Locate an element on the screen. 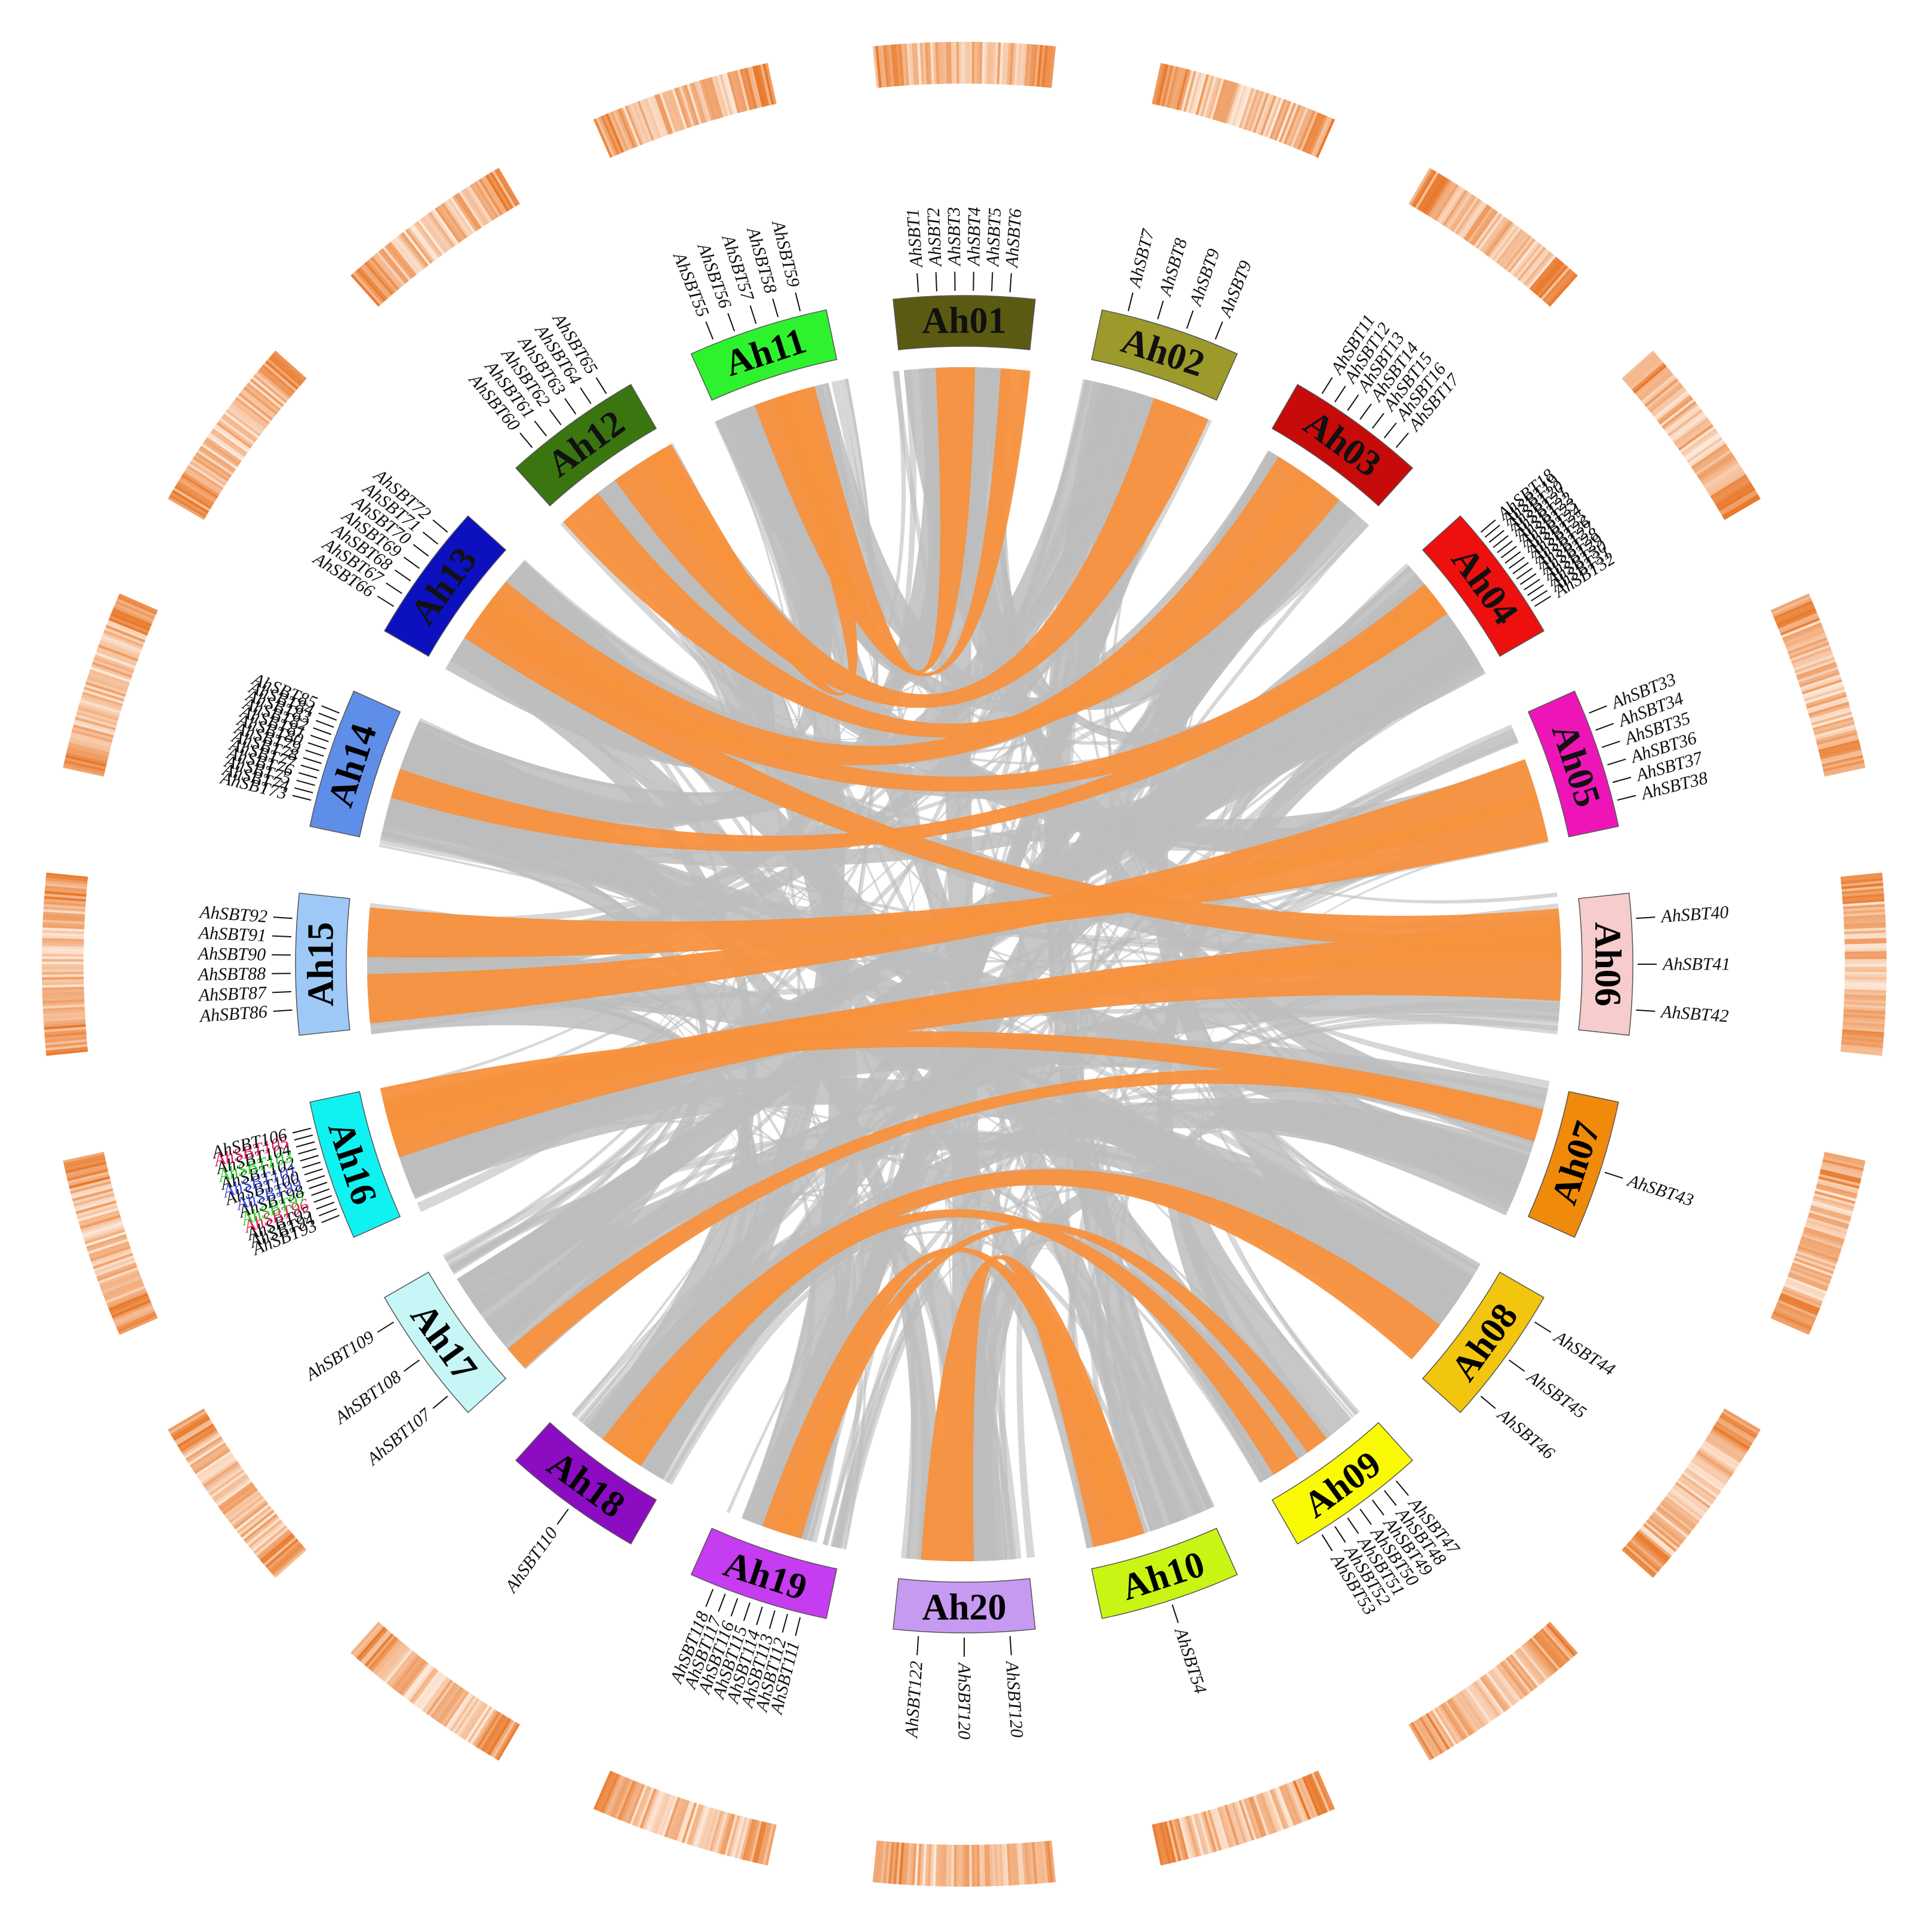 This screenshot has width=1929, height=1932. gene-label: AhSBT107 is located at coordinates (399, 1437).